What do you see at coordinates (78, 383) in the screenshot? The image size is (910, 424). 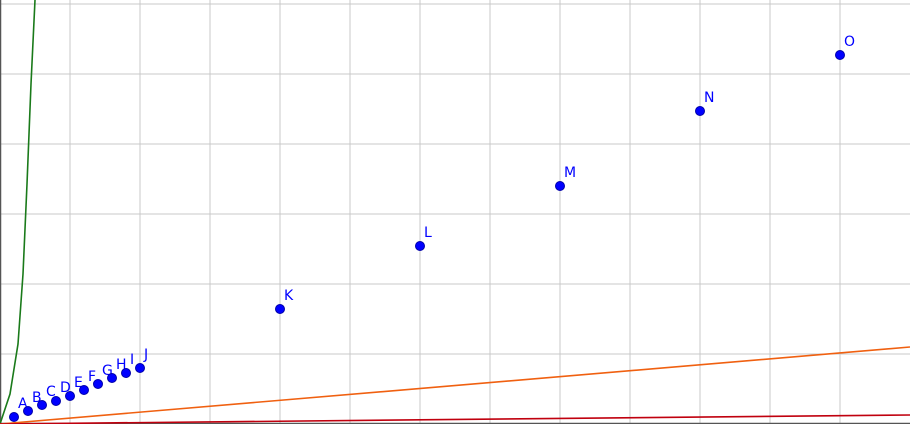 I see `point-label: E` at bounding box center [78, 383].